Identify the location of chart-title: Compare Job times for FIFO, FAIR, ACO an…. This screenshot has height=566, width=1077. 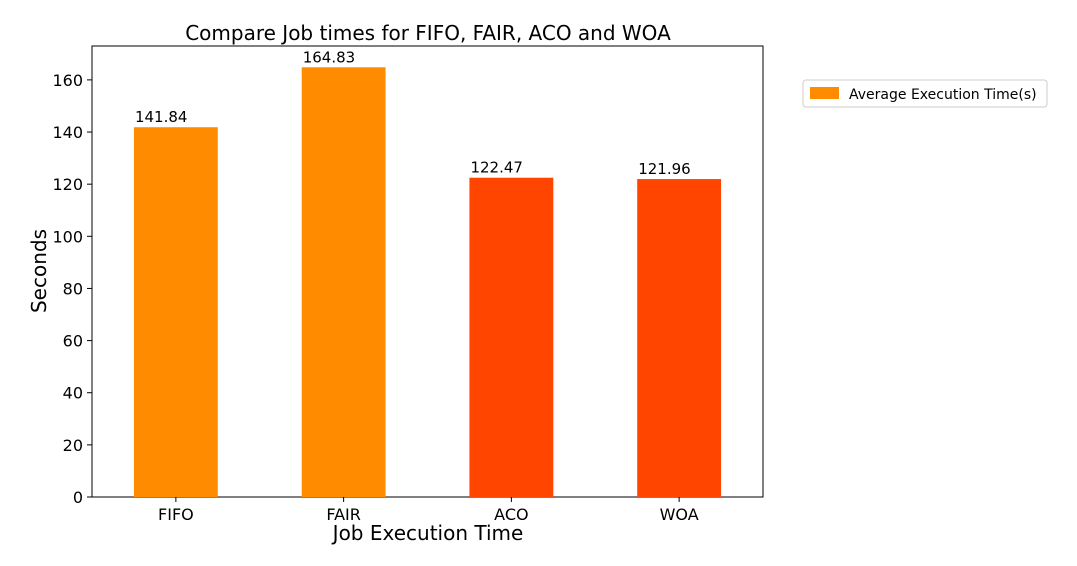
(428, 33).